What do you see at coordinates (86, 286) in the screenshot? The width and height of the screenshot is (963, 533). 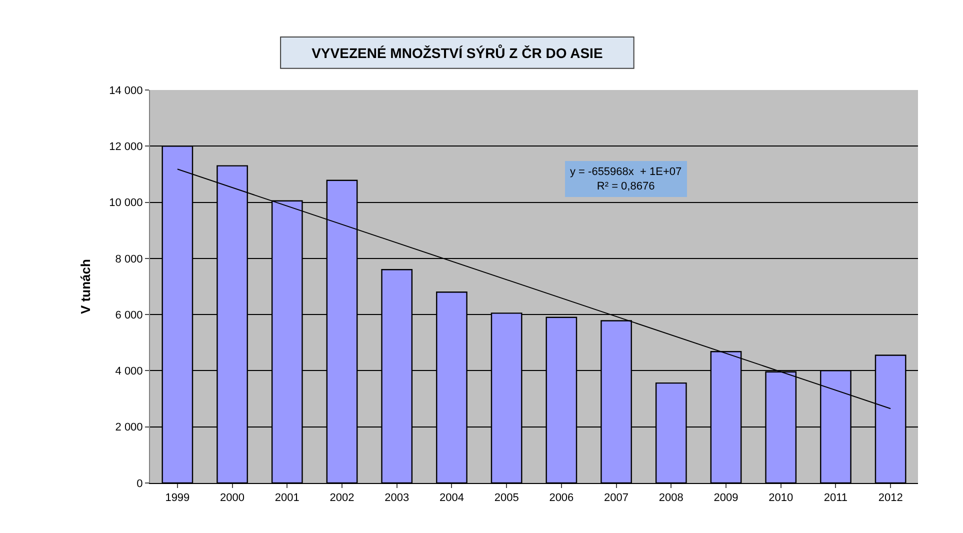 I see `y-axis-title: V tunách` at bounding box center [86, 286].